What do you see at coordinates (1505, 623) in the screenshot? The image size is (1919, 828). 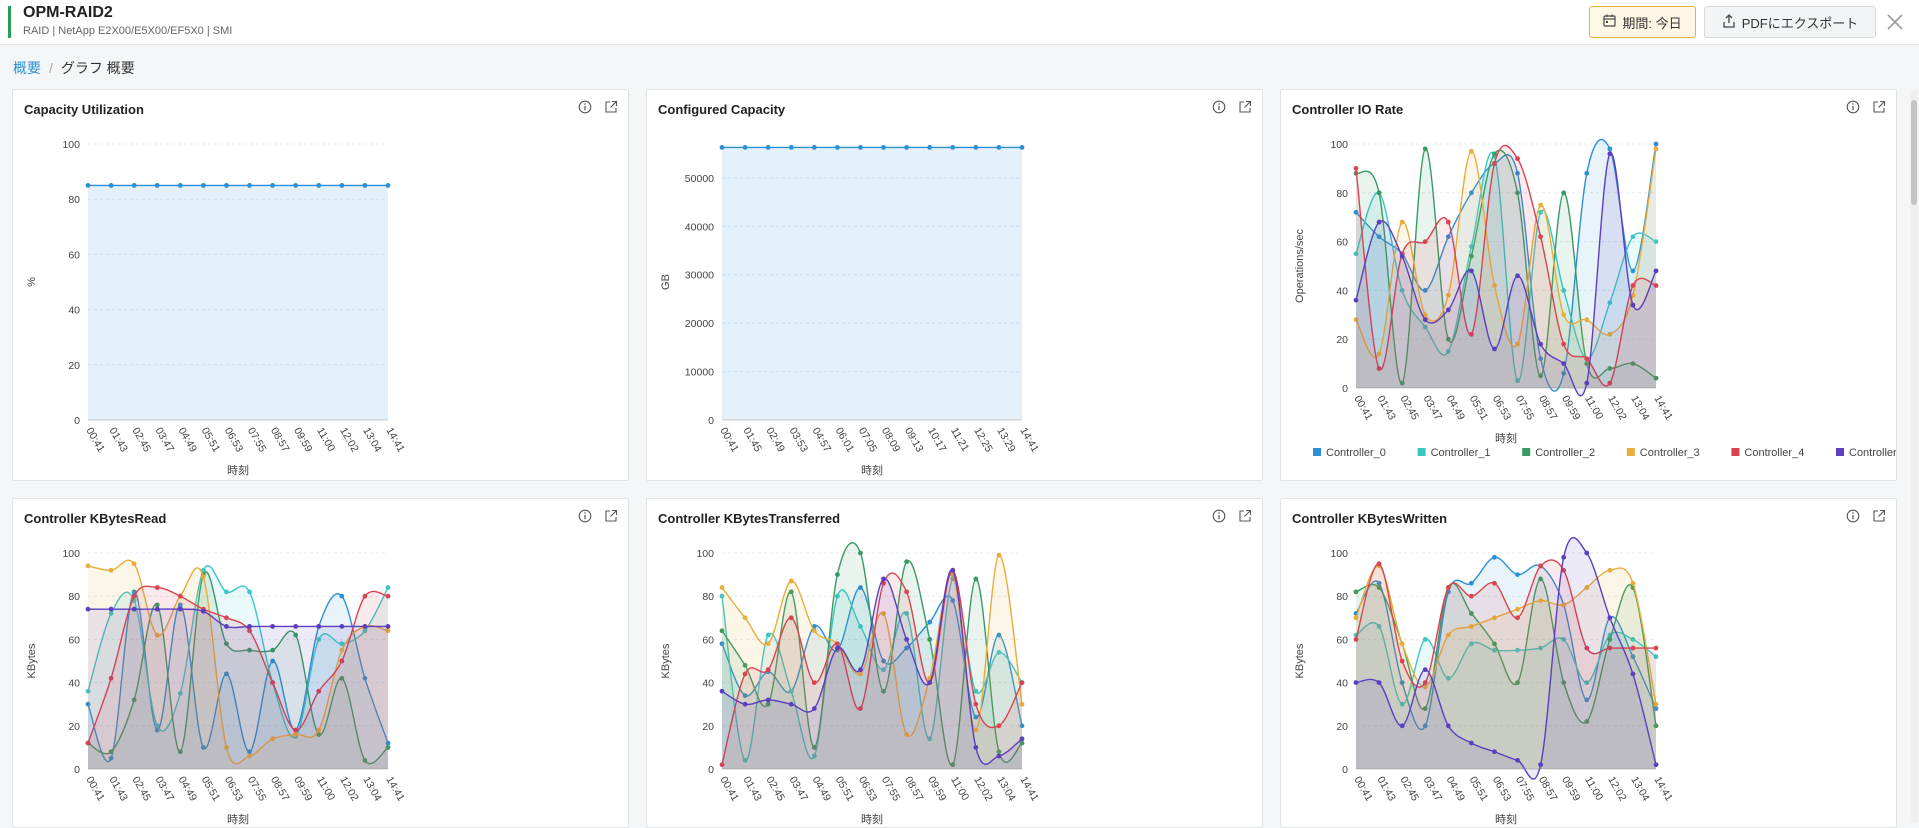 I see `series-line` at bounding box center [1505, 623].